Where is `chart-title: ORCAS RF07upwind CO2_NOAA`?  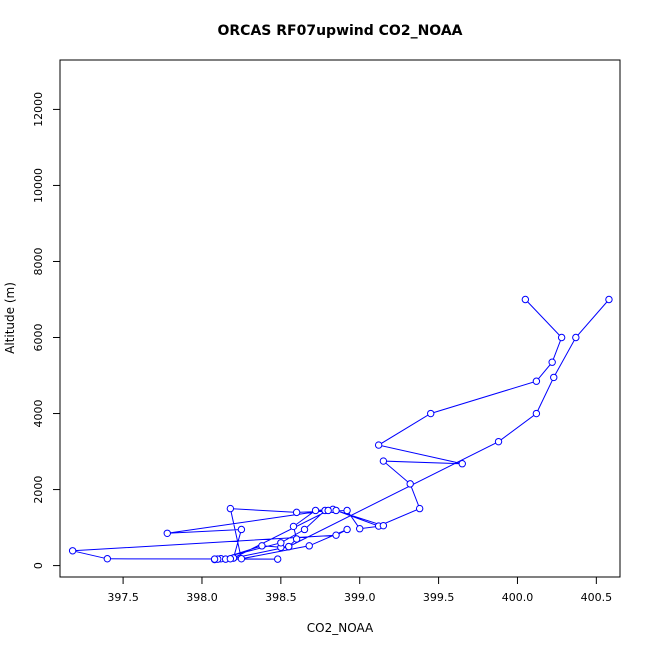 chart-title: ORCAS RF07upwind CO2_NOAA is located at coordinates (340, 31).